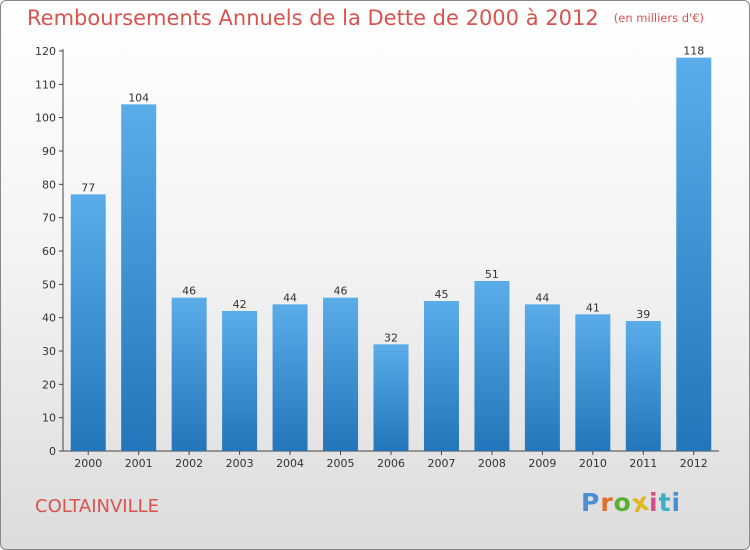  I want to click on y-tick-label: 0, so click(52, 451).